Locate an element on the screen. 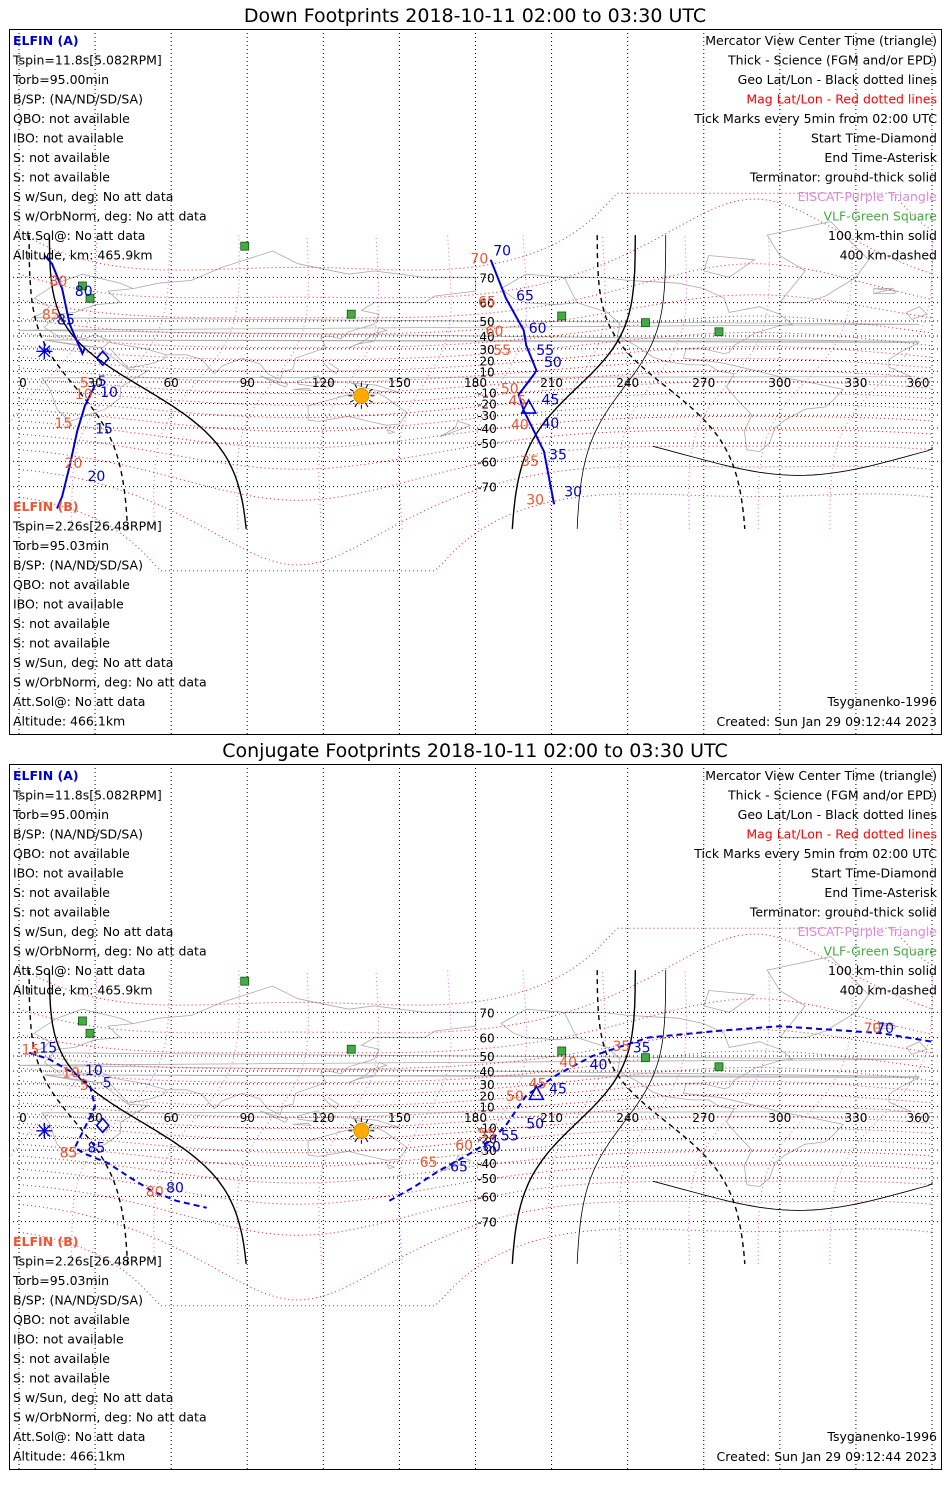  elfin-a-info-line: S: not available is located at coordinates (61, 177).